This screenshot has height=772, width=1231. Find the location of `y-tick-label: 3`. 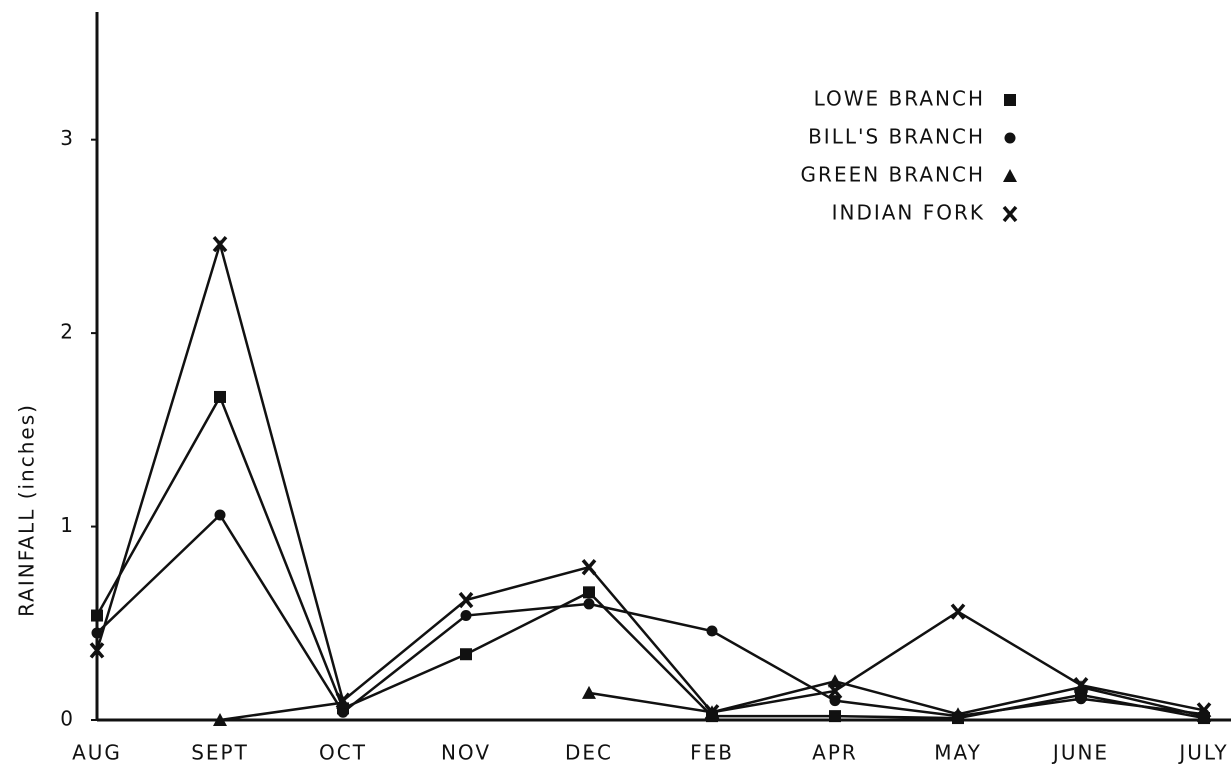

y-tick-label: 3 is located at coordinates (67, 138).